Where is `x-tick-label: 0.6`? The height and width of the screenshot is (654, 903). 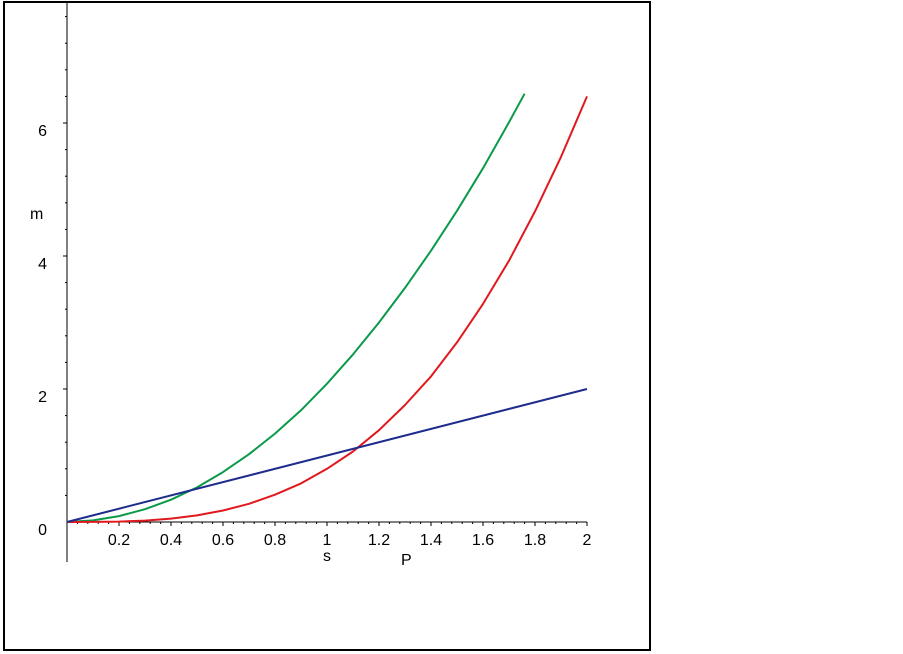 x-tick-label: 0.6 is located at coordinates (223, 540).